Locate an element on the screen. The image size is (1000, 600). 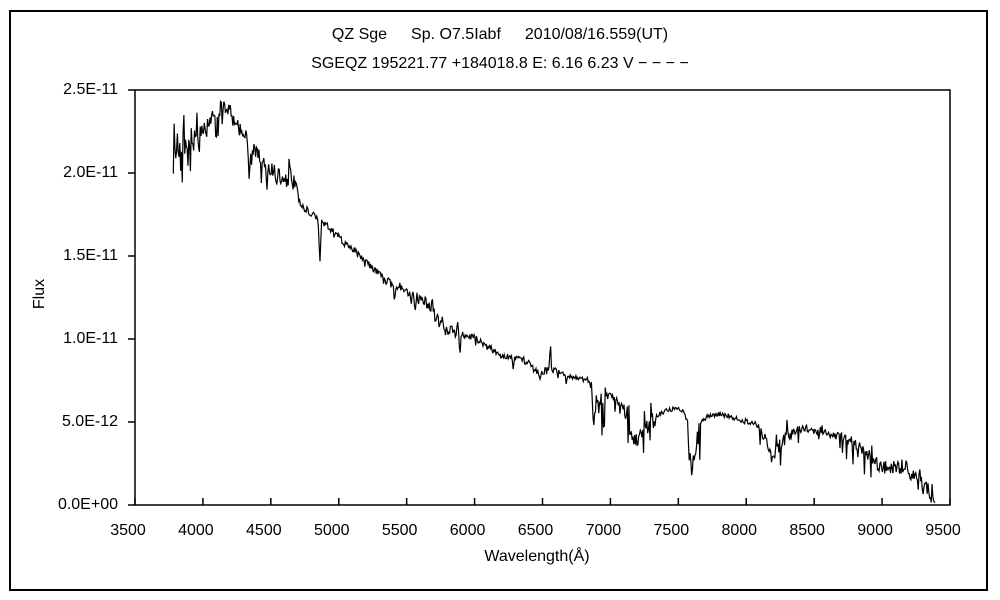
y-tick-label: 2.0E-11 is located at coordinates (90, 172).